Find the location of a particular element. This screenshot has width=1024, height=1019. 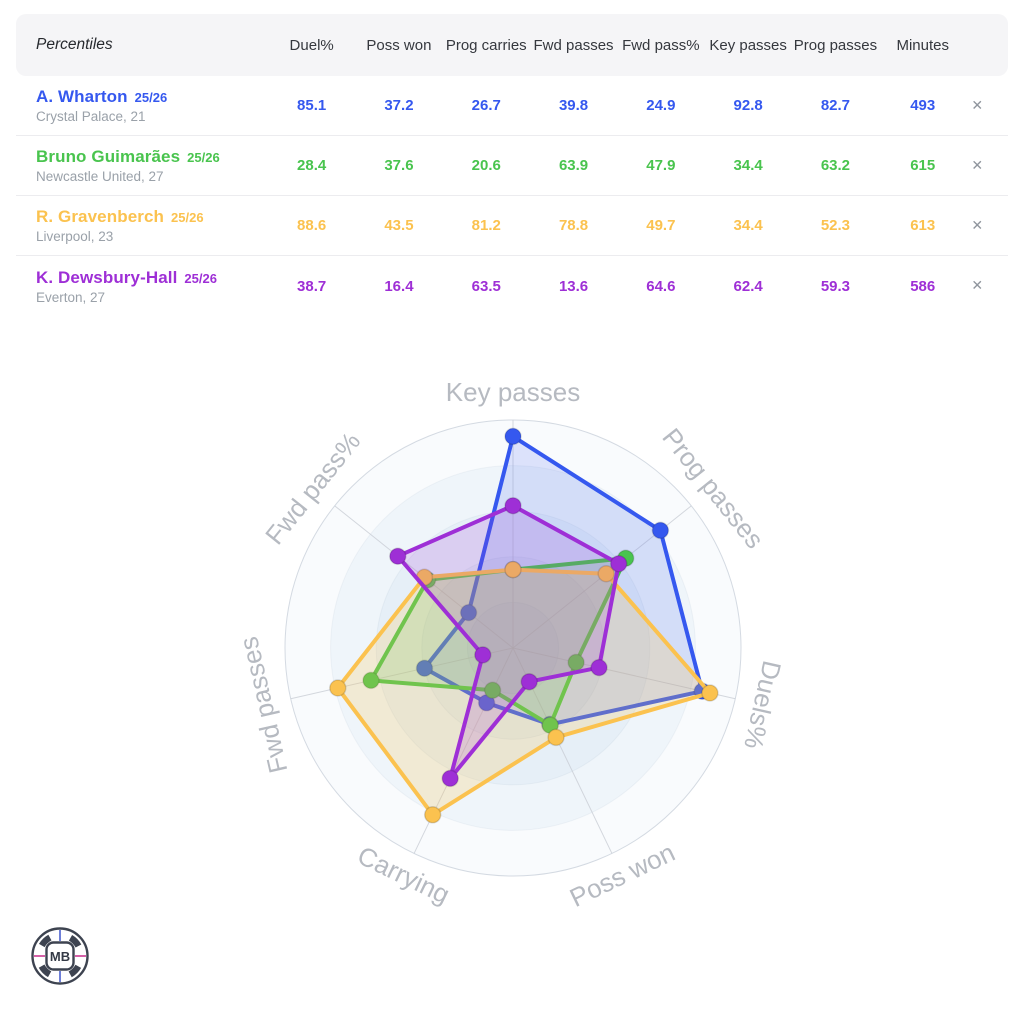

mb-logo-graphic: MB is located at coordinates (60, 956).